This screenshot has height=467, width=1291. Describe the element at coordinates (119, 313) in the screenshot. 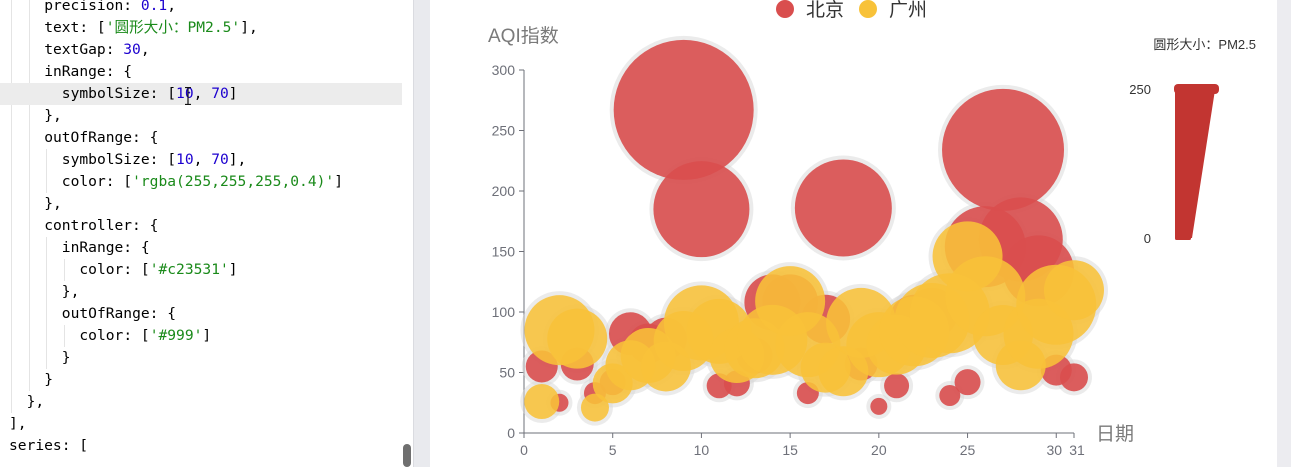

I see `code-token: outOfRange: {` at that location.